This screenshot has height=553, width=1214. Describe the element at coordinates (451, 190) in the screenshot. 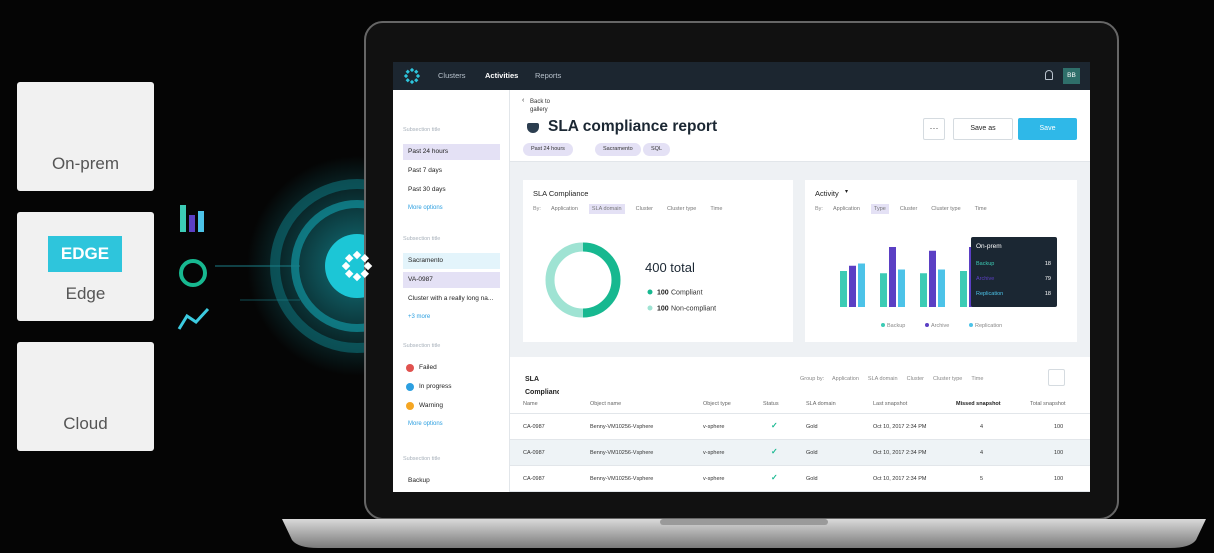

I see `filter-item: Past 30 days` at that location.